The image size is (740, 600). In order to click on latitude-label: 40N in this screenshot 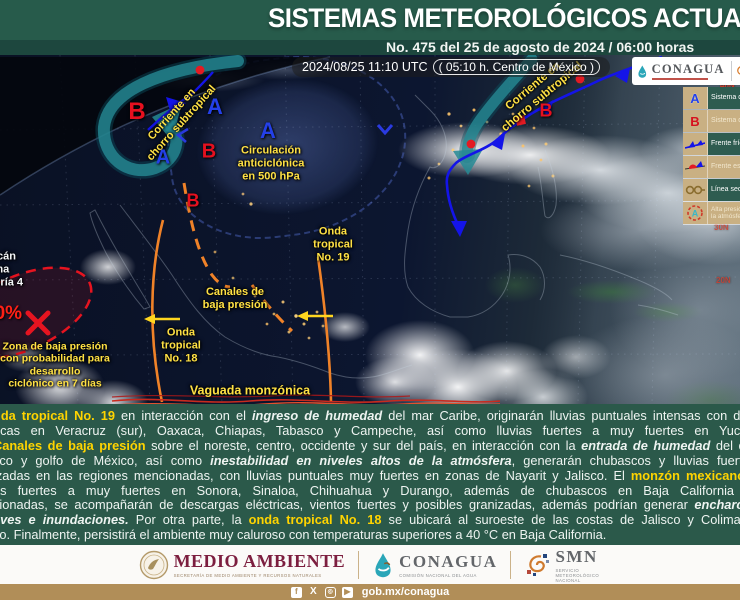, I will do `click(727, 85)`.